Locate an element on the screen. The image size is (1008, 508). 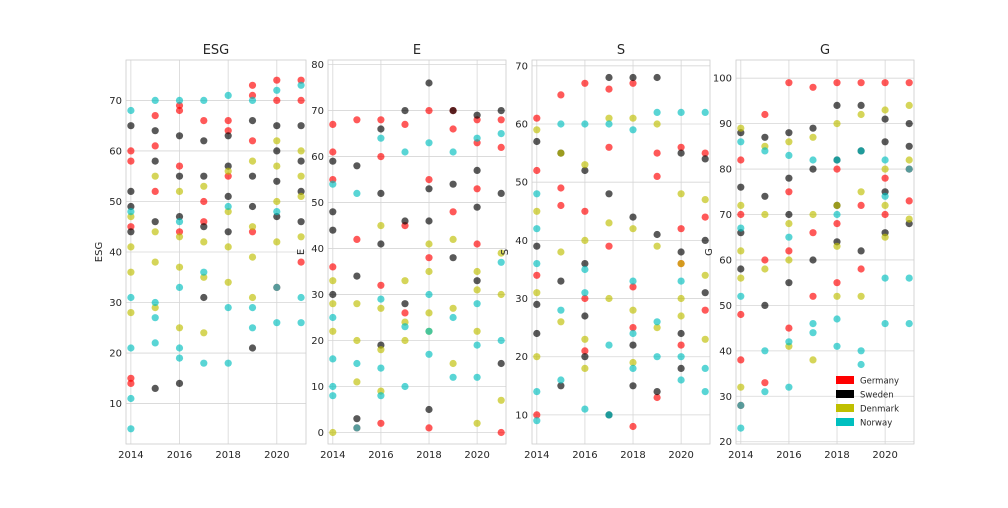
y-tick-label: 90 is located at coordinates (725, 124).